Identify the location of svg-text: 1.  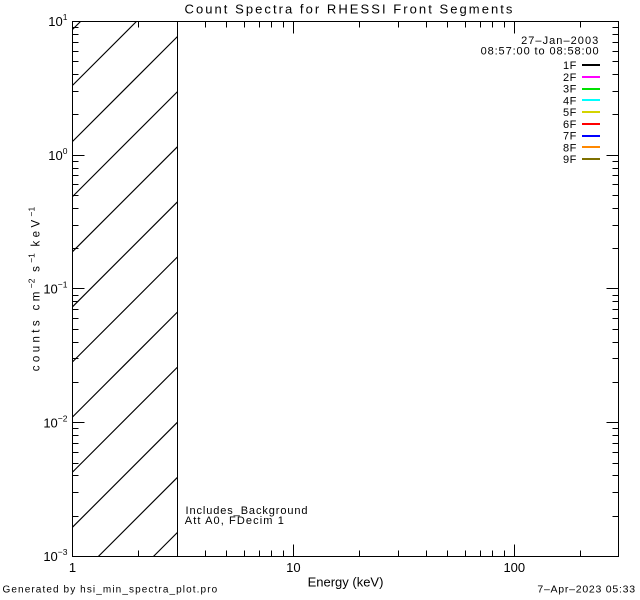
(72, 567).